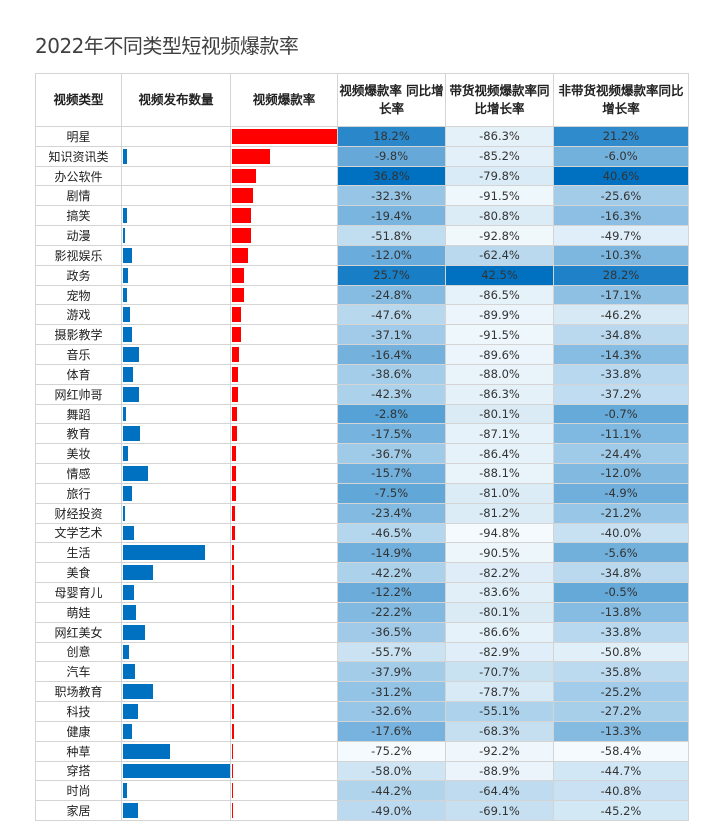 Image resolution: width=714 pixels, height=838 pixels. I want to click on type-label: 健康, so click(78, 731).